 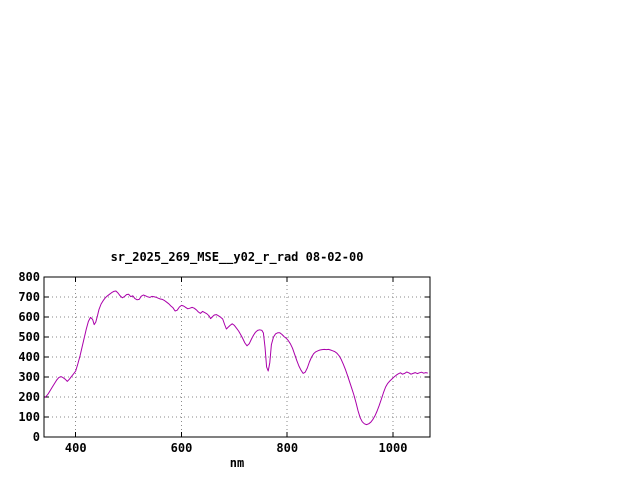 What do you see at coordinates (36, 437) in the screenshot?
I see `y-tick-label: 0` at bounding box center [36, 437].